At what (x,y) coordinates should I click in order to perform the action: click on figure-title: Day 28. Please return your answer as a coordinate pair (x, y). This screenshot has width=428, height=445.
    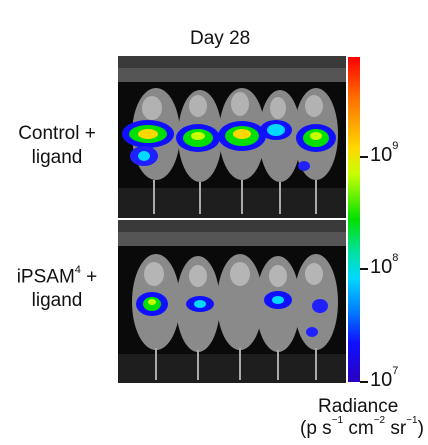
    Looking at the image, I should click on (220, 38).